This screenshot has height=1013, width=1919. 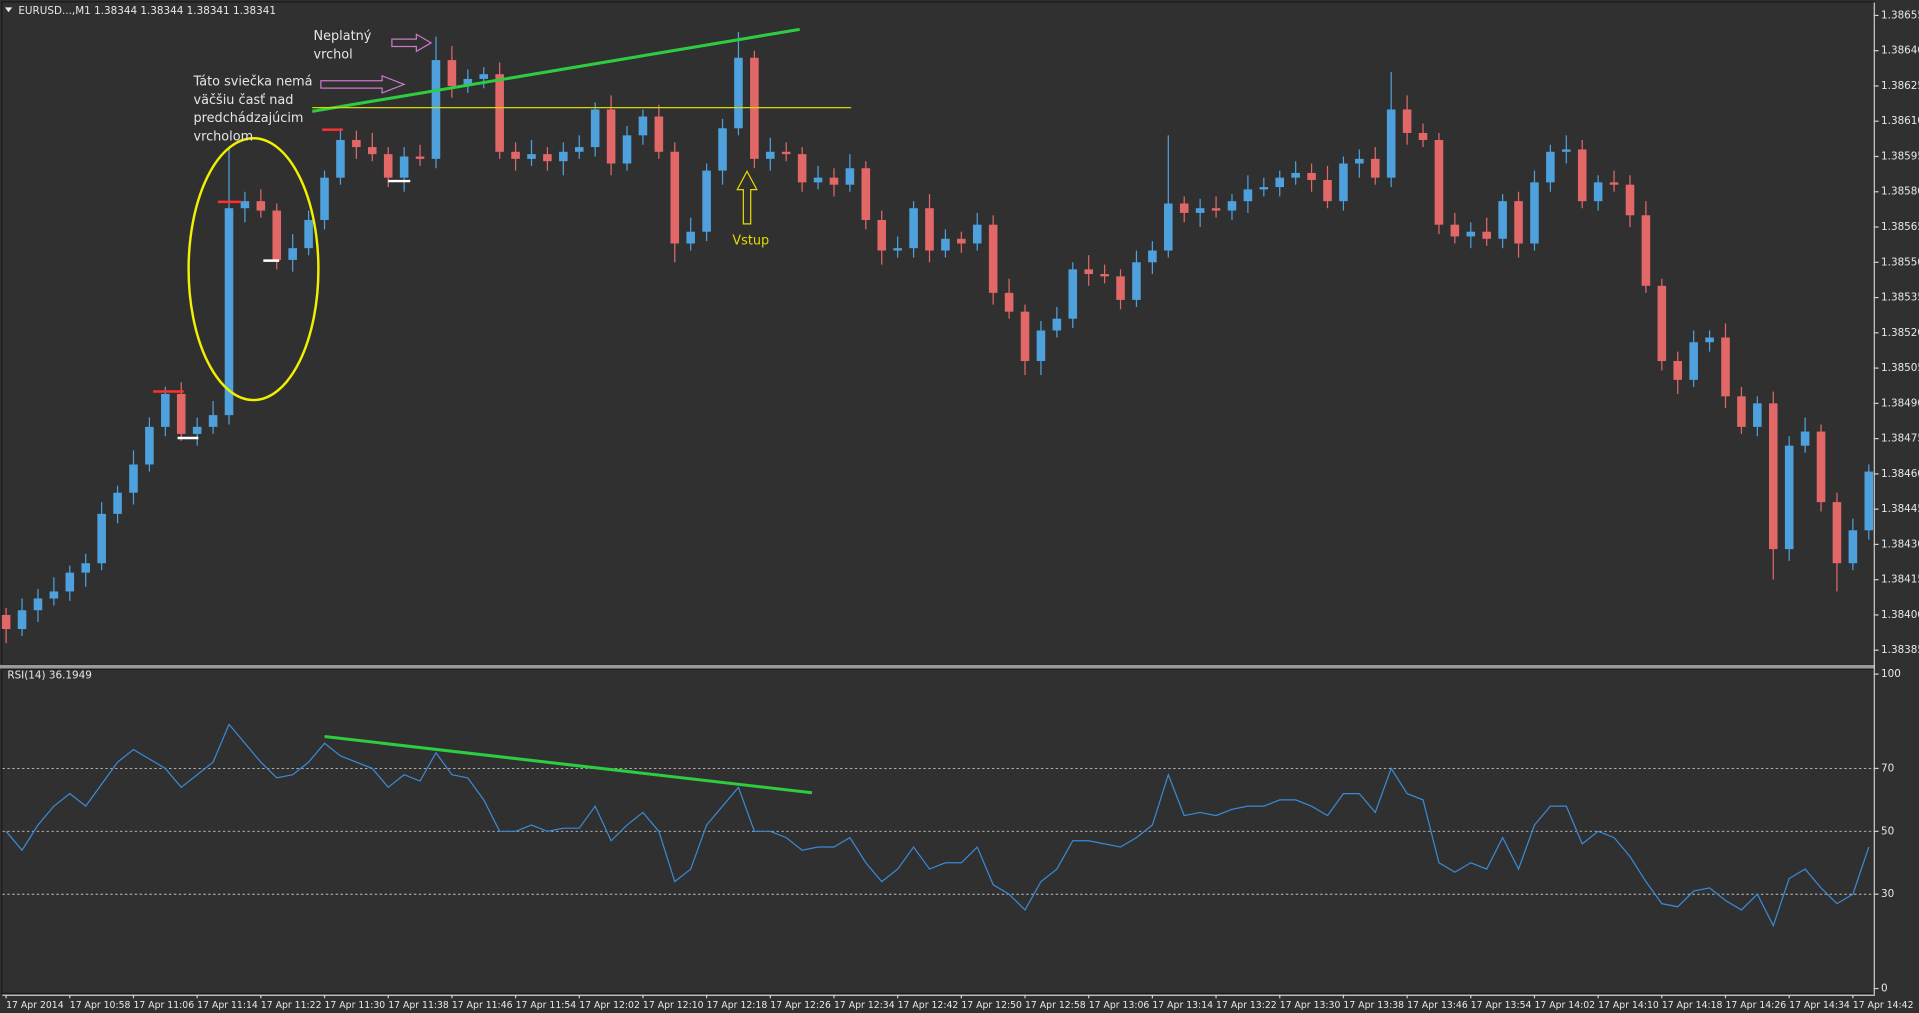 What do you see at coordinates (1900, 262) in the screenshot?
I see `y-tick-label: 1.38550` at bounding box center [1900, 262].